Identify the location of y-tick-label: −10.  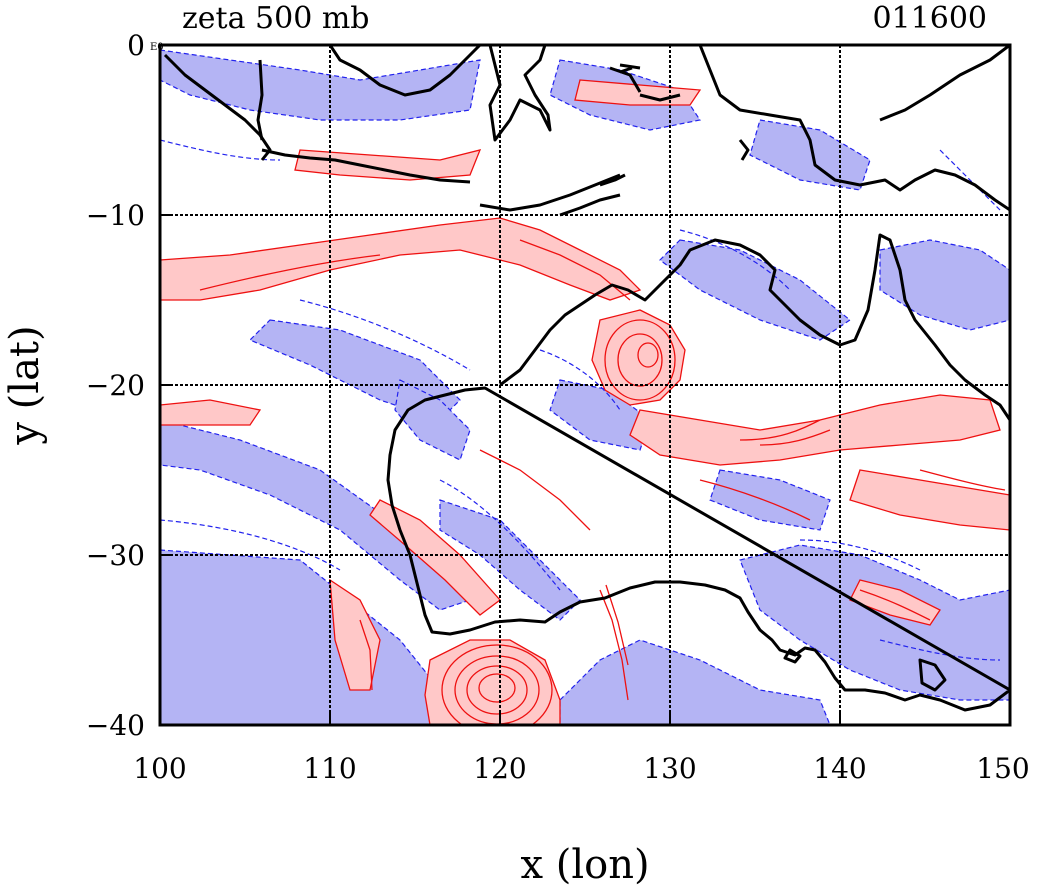
(115, 215).